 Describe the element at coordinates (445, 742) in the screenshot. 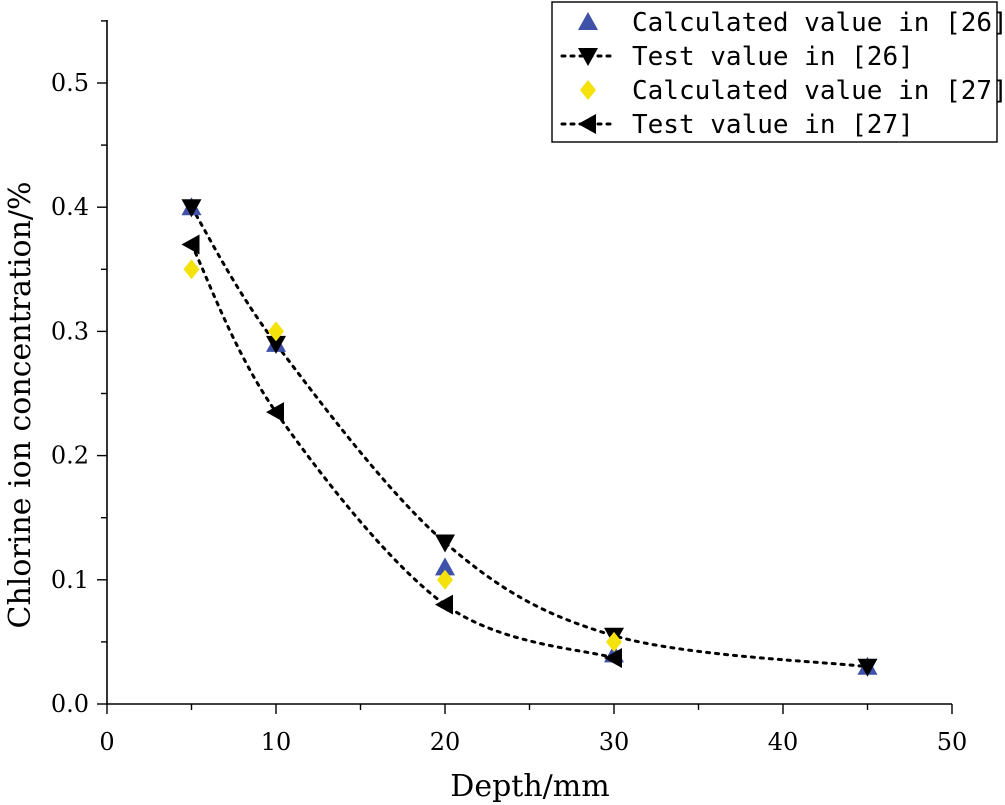

I see `x-tick-label: 20` at that location.